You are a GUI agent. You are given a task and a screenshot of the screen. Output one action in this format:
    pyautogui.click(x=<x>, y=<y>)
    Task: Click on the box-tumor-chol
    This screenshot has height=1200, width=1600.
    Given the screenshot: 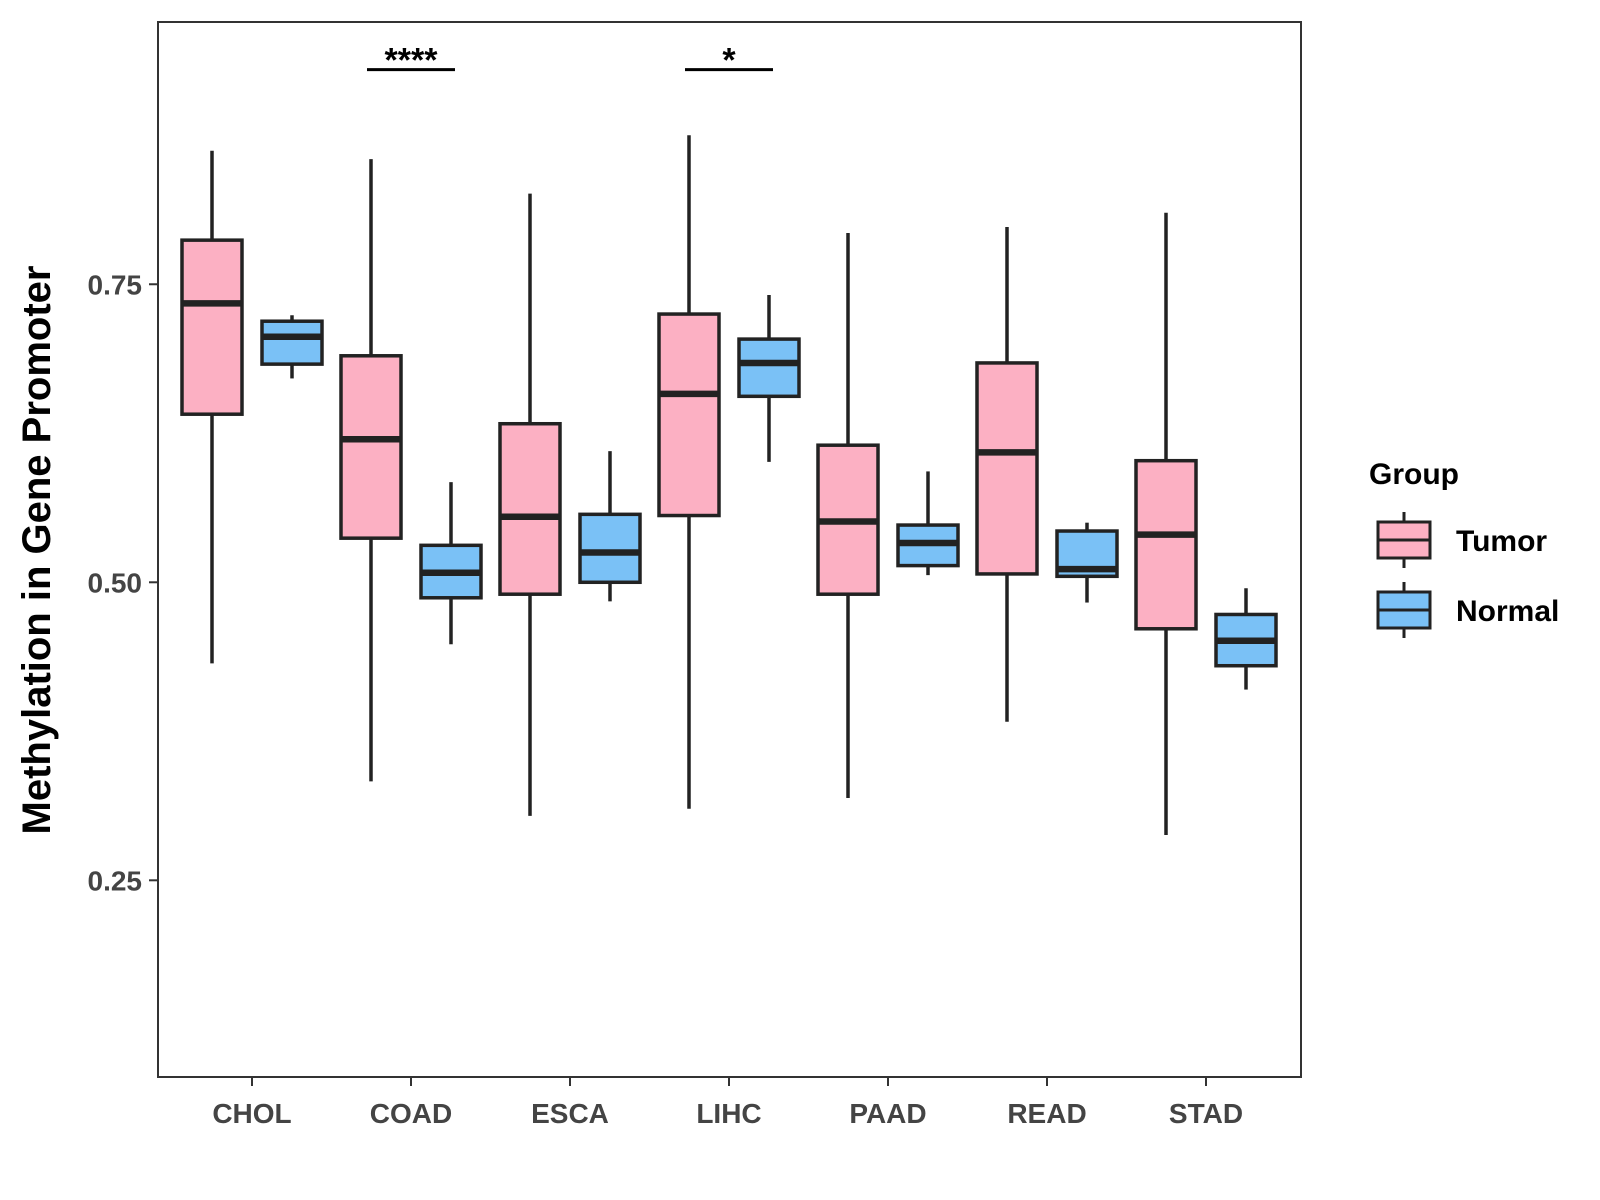 What is the action you would take?
    pyautogui.click(x=212, y=407)
    